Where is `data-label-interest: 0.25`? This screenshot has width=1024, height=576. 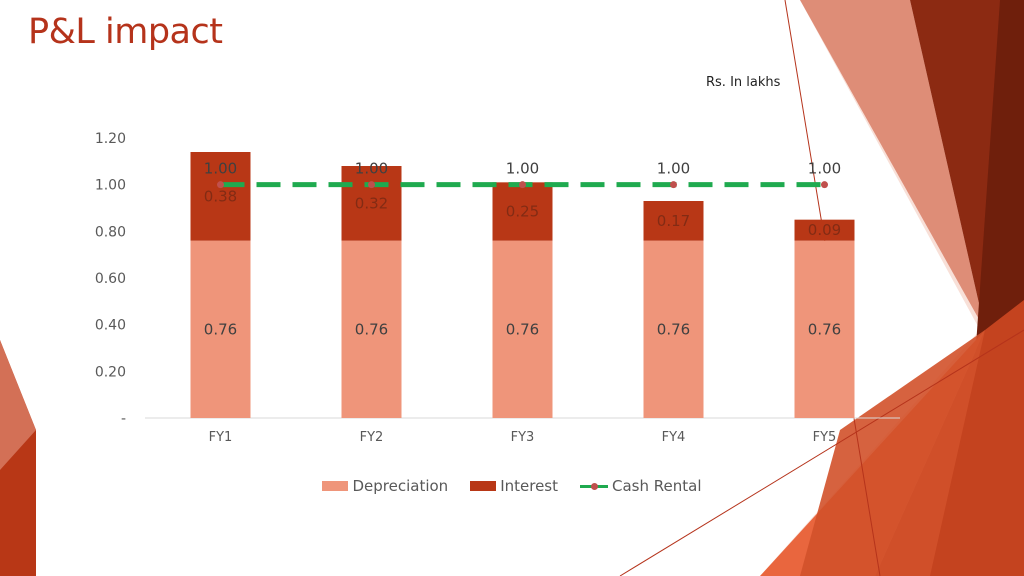 data-label-interest: 0.25 is located at coordinates (522, 212).